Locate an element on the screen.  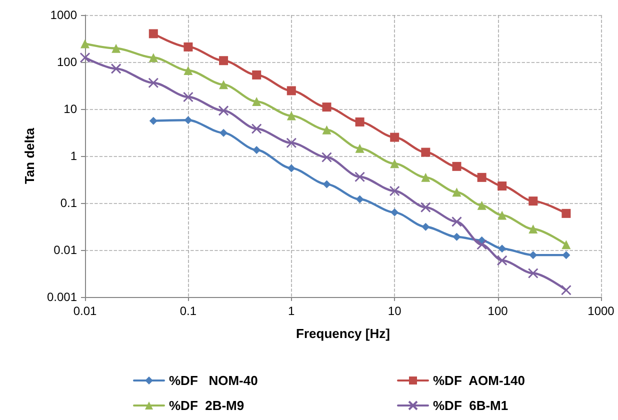
legend-label: %DF 2B-M9 is located at coordinates (206, 405).